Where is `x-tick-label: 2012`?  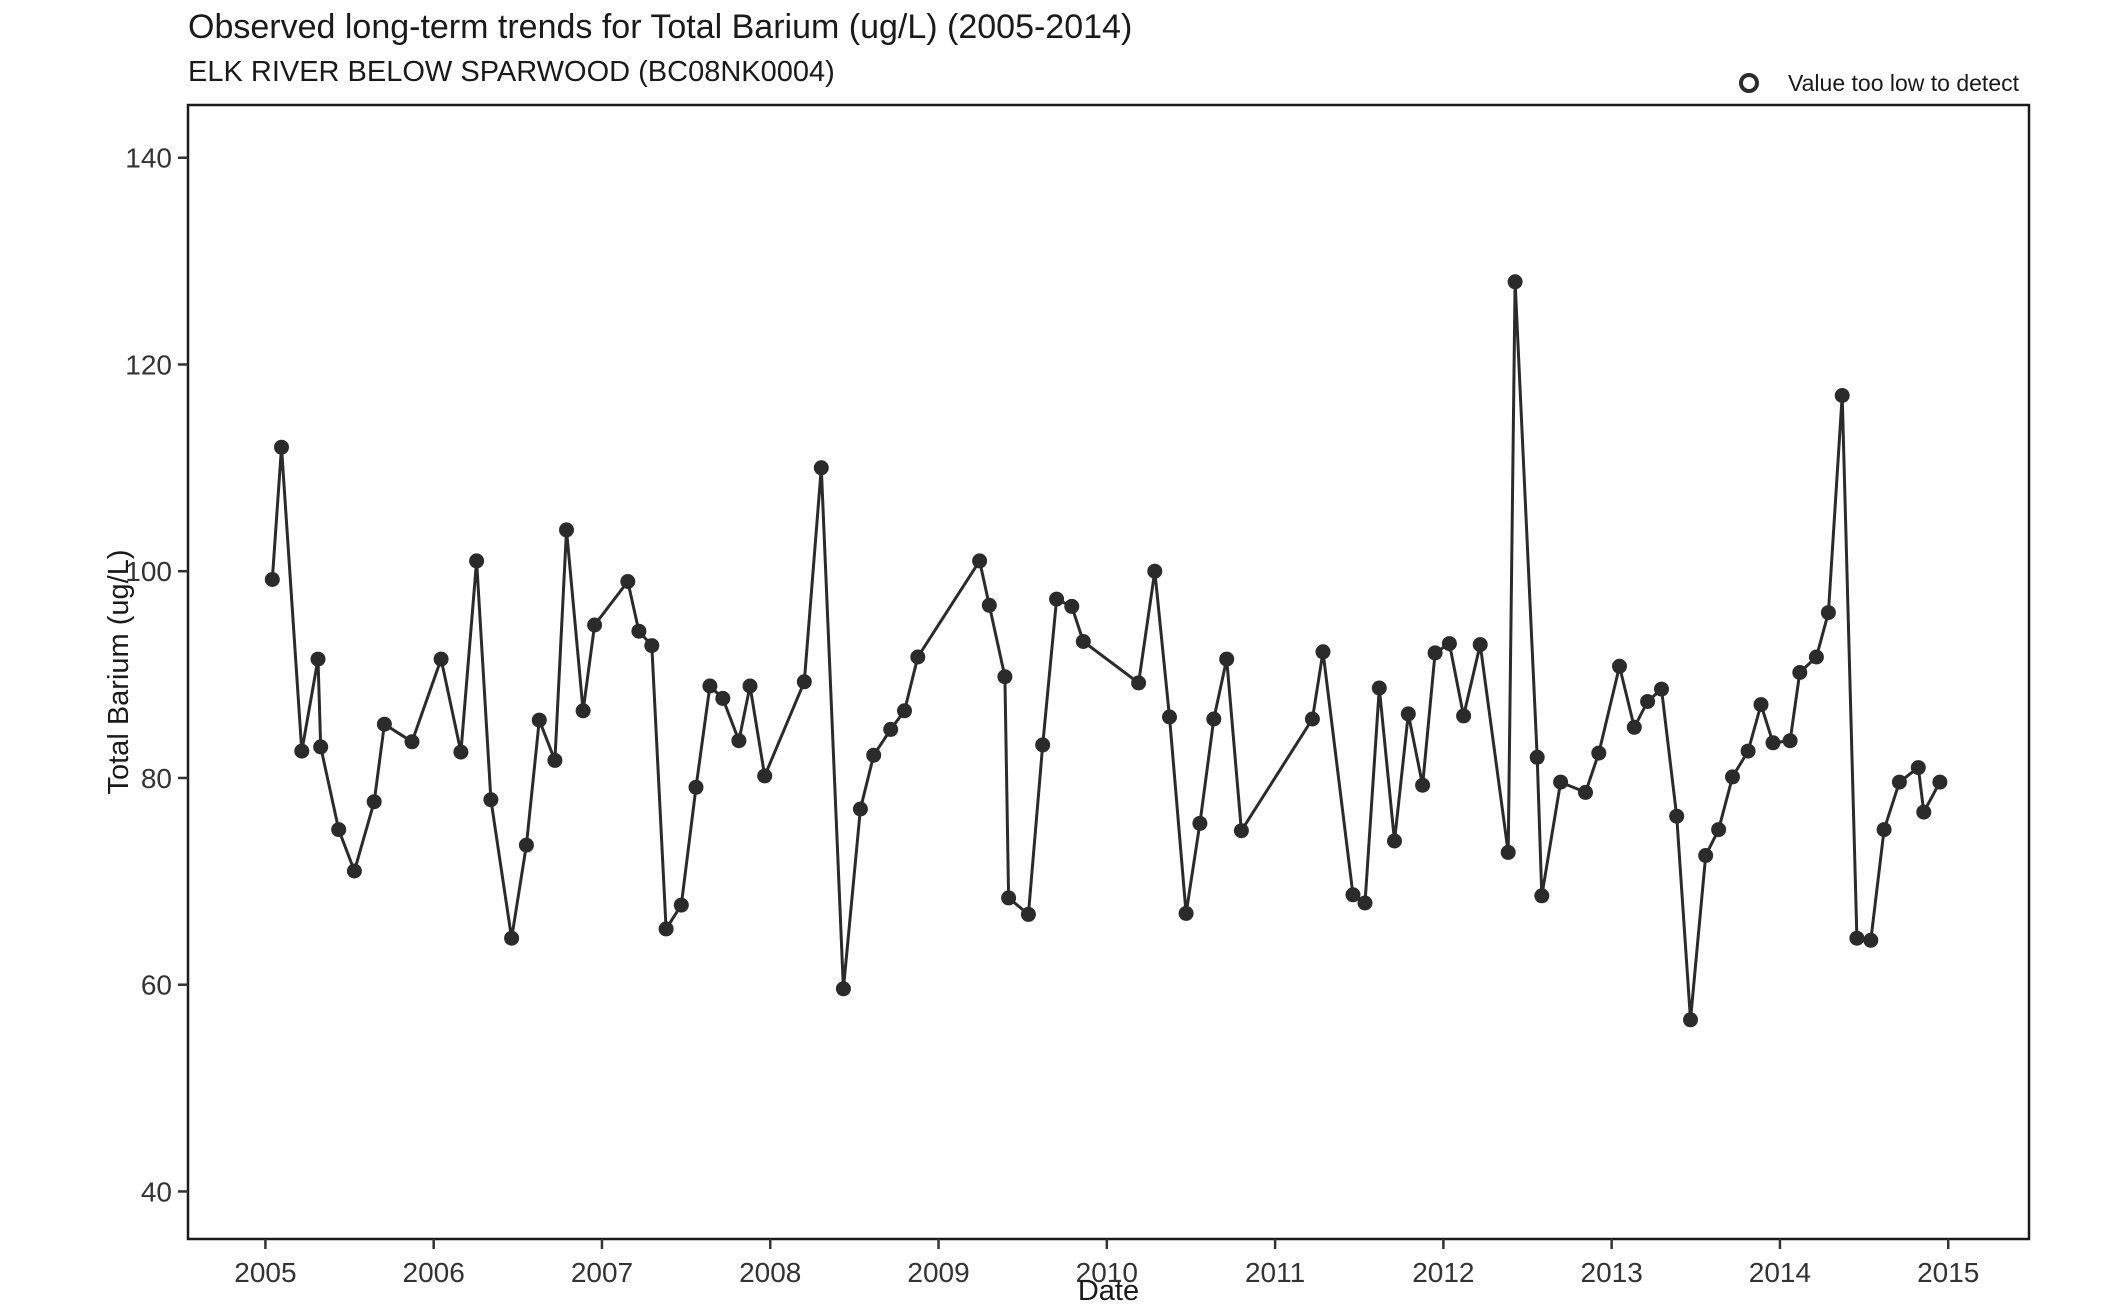
x-tick-label: 2012 is located at coordinates (1443, 1272).